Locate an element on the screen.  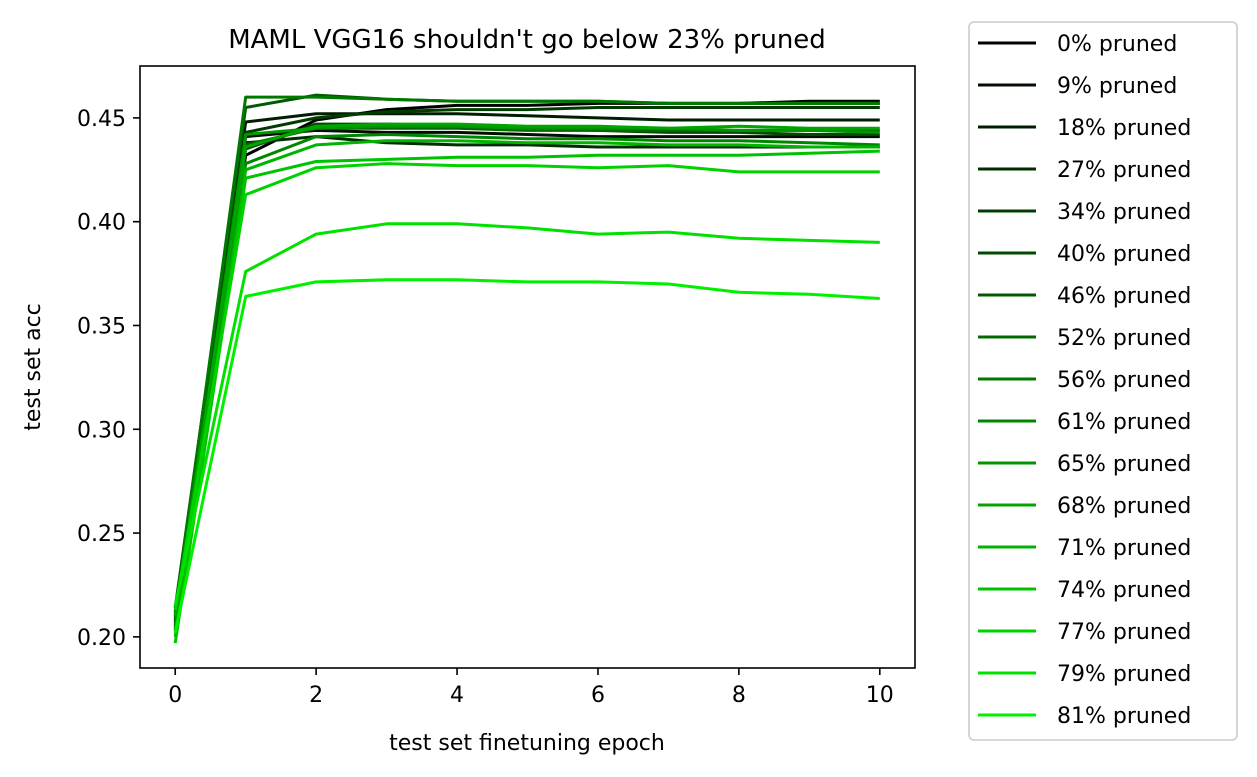
legend-label: 52% pruned is located at coordinates (1124, 338).